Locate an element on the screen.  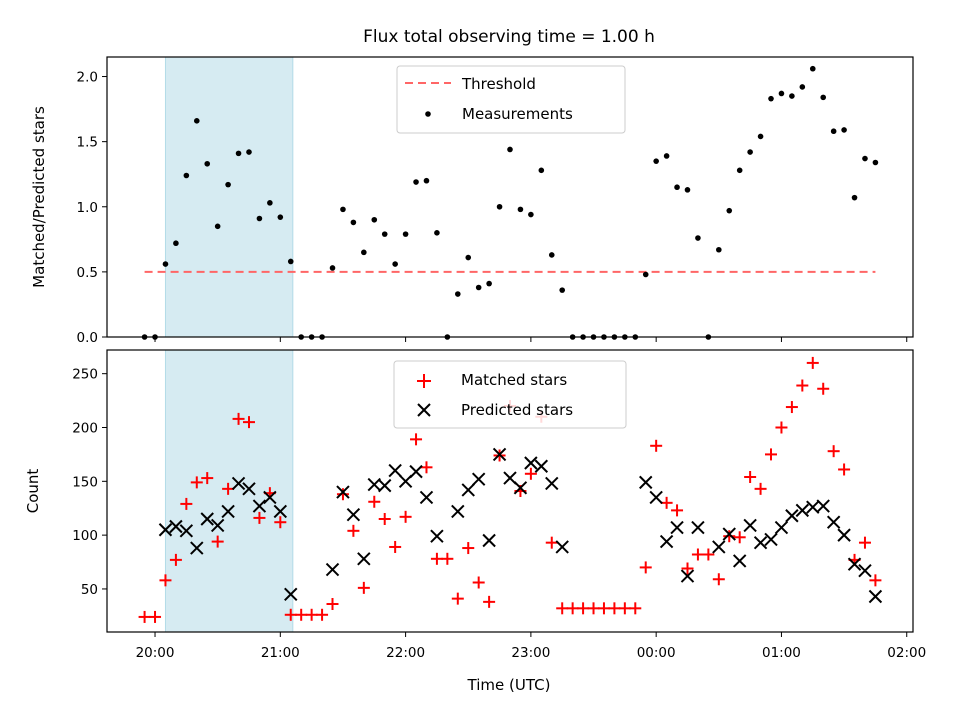
x-tick-label: 23:00 is located at coordinates (530, 653).